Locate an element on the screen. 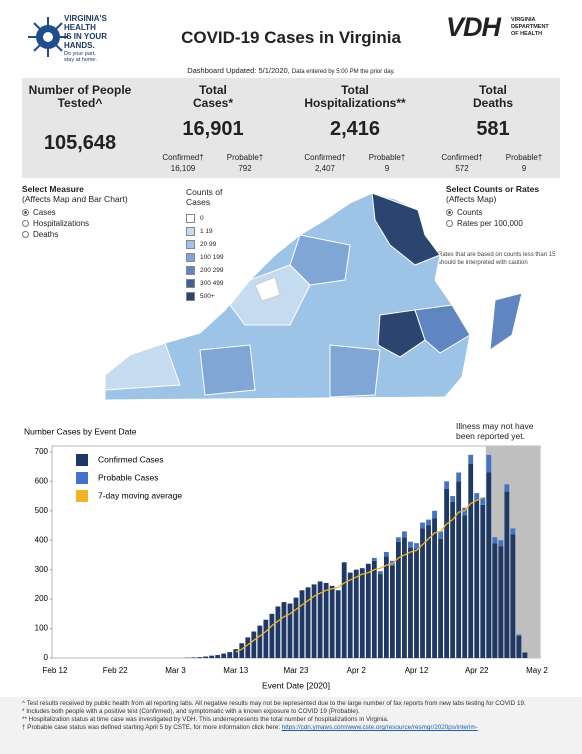  sub-value: 2,407 is located at coordinates (325, 168).